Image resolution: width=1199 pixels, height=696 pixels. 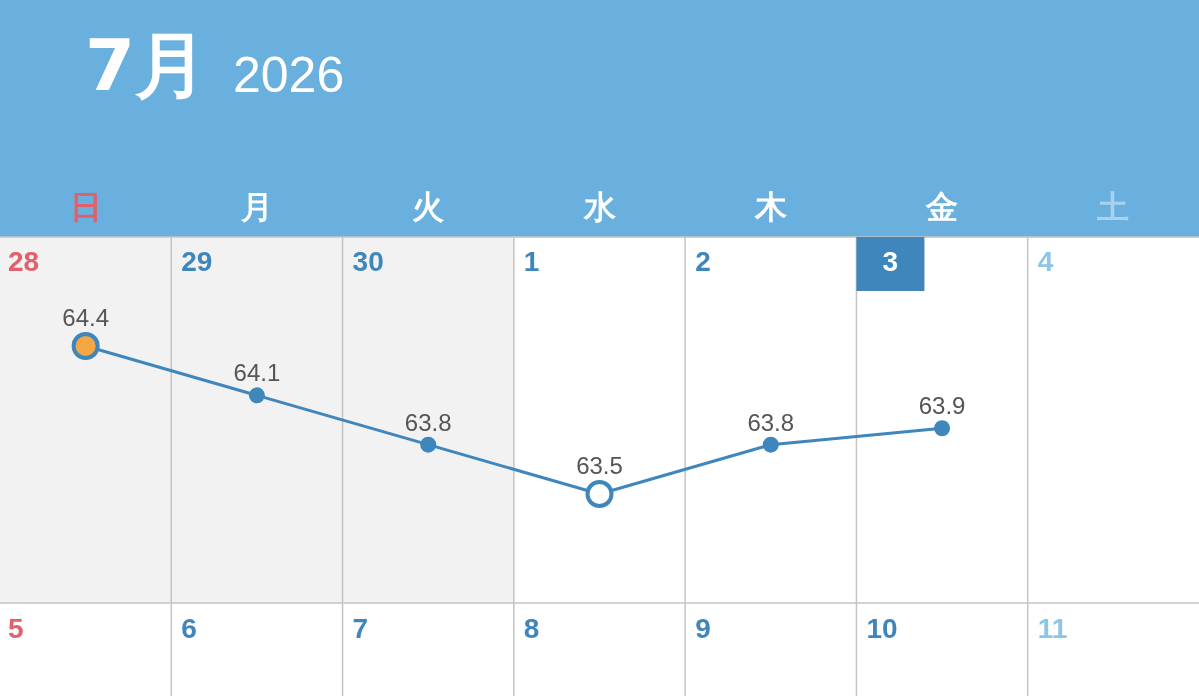 I want to click on text: 11, so click(x=1052, y=628).